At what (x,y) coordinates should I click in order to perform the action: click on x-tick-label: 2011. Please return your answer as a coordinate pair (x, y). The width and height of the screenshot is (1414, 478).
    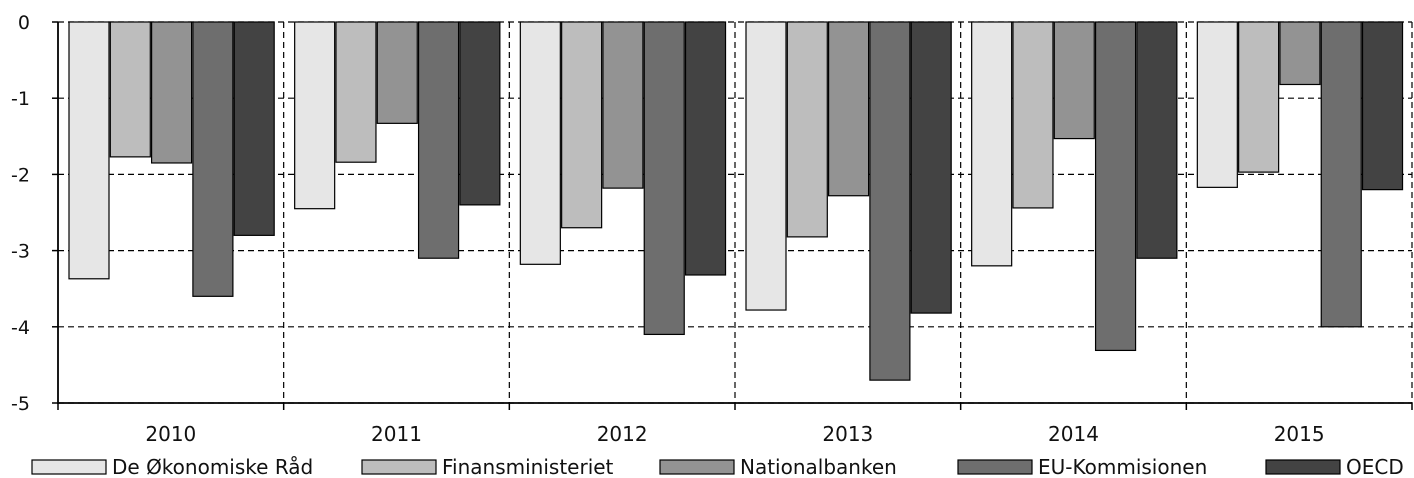
    Looking at the image, I should click on (396, 434).